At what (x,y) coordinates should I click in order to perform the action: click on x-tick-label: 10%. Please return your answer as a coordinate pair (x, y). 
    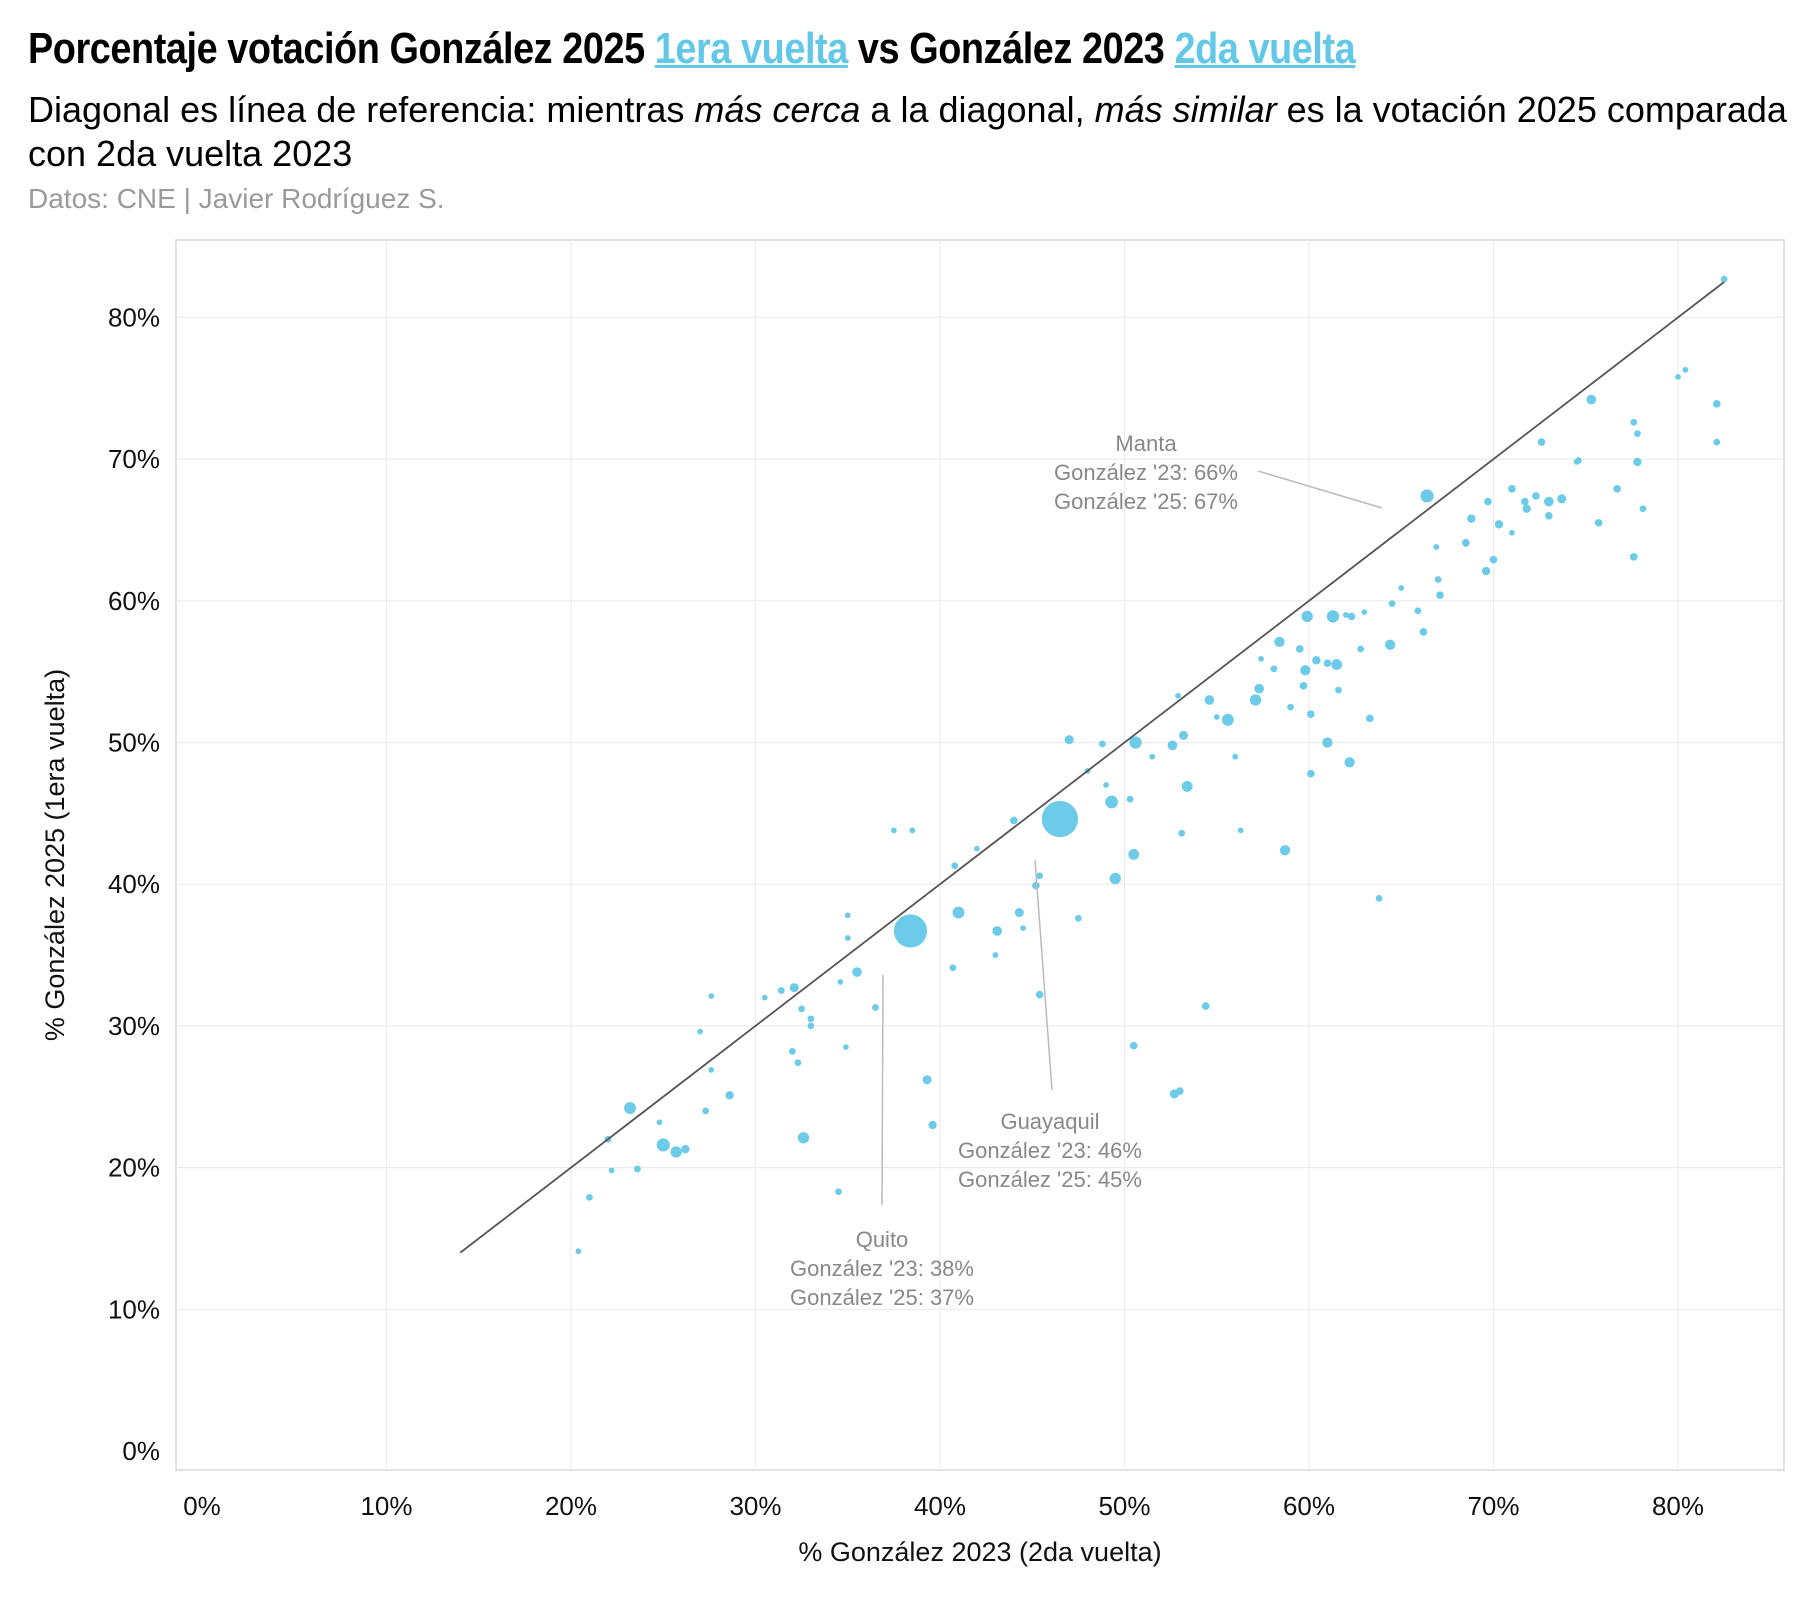
    Looking at the image, I should click on (386, 1506).